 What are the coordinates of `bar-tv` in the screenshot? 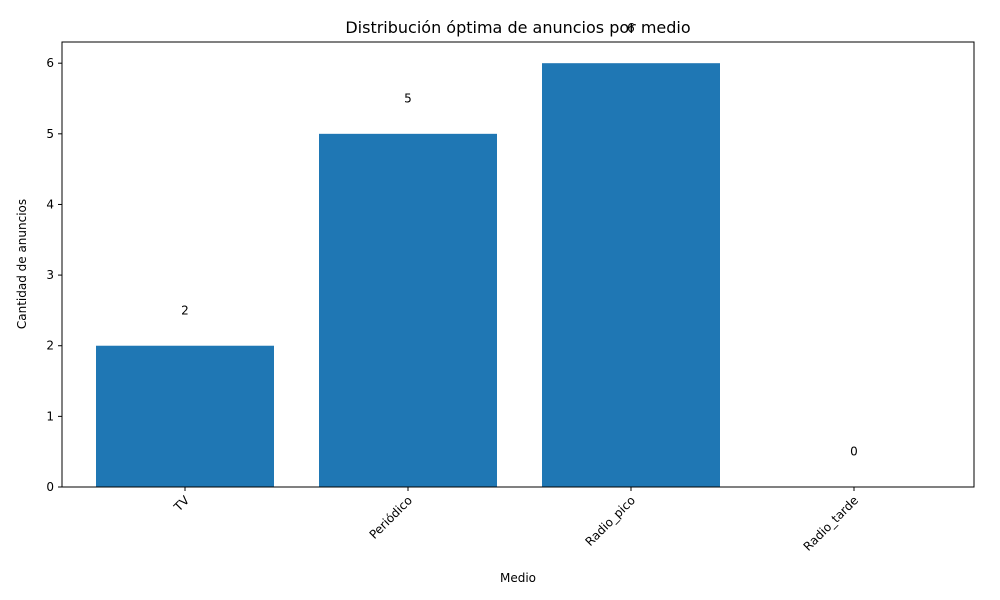 It's located at (185, 416).